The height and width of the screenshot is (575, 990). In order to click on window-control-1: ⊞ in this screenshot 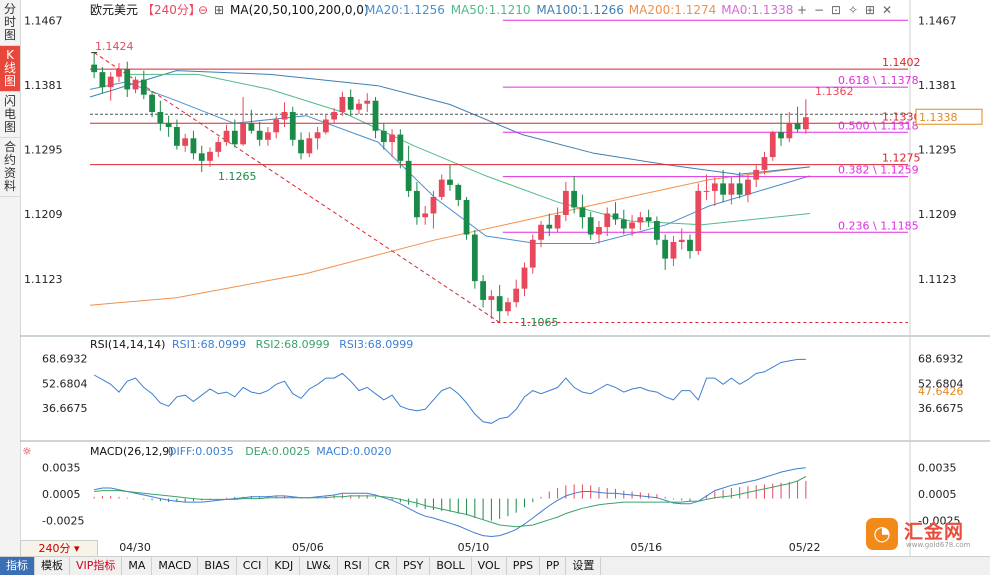, I will do `click(870, 10)`.